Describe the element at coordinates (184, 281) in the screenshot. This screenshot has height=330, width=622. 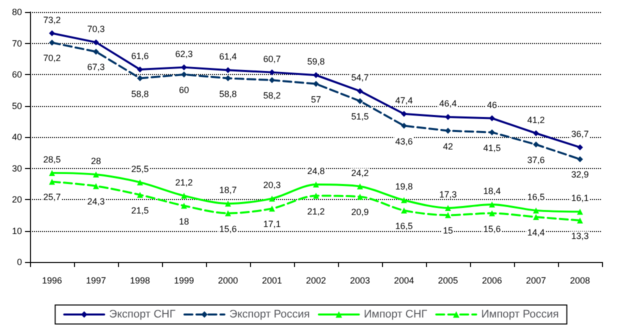
I see `x-tick-label: 1999` at that location.